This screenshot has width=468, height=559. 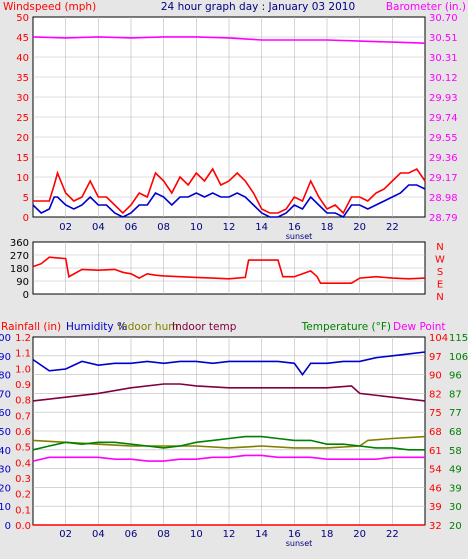 I want to click on barometer-axis-label: Barometer (in.), so click(x=426, y=7).